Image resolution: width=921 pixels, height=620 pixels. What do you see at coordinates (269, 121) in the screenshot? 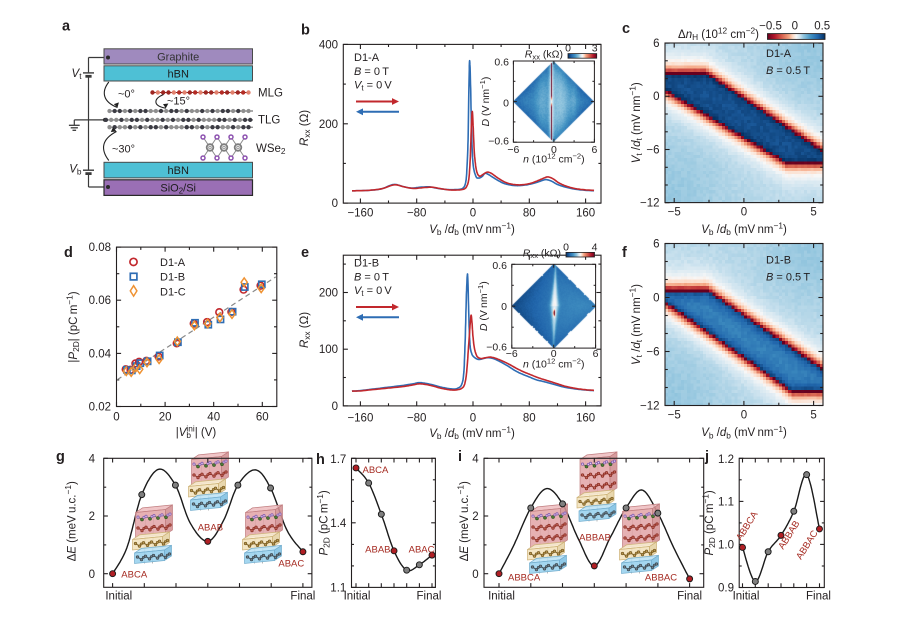
I see `svg-text: TLG` at bounding box center [269, 121].